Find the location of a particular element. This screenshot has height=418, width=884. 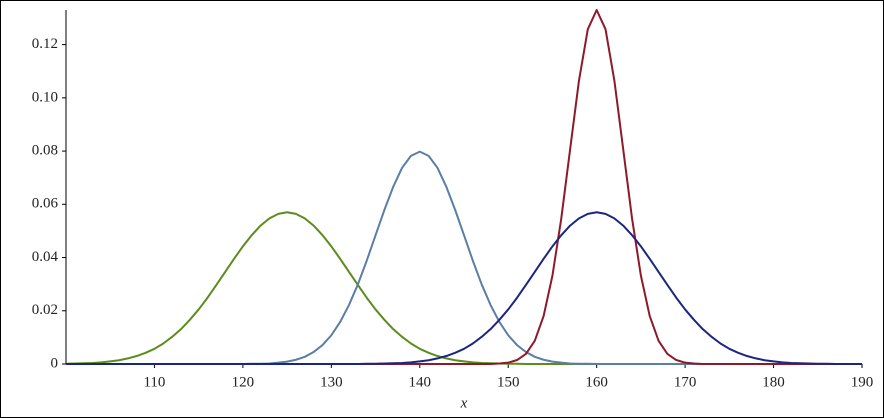

x-tick-label: 150 is located at coordinates (508, 382).